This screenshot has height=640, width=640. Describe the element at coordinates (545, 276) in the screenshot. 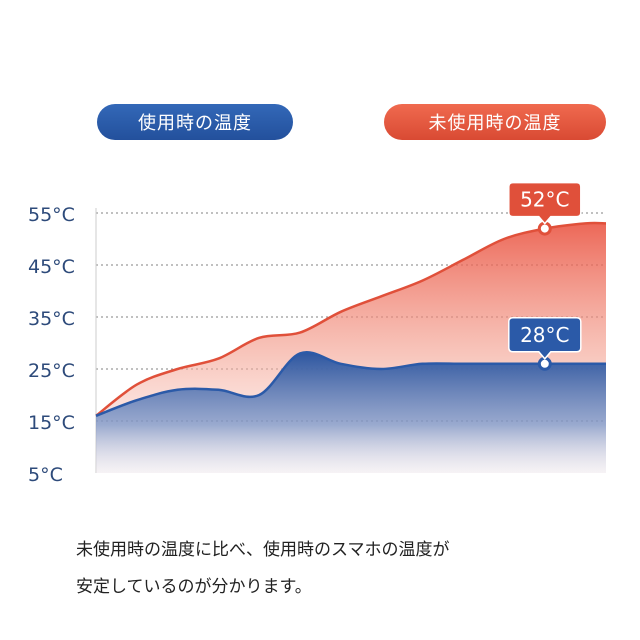

I see `data-markers: 52°C 28°C` at that location.